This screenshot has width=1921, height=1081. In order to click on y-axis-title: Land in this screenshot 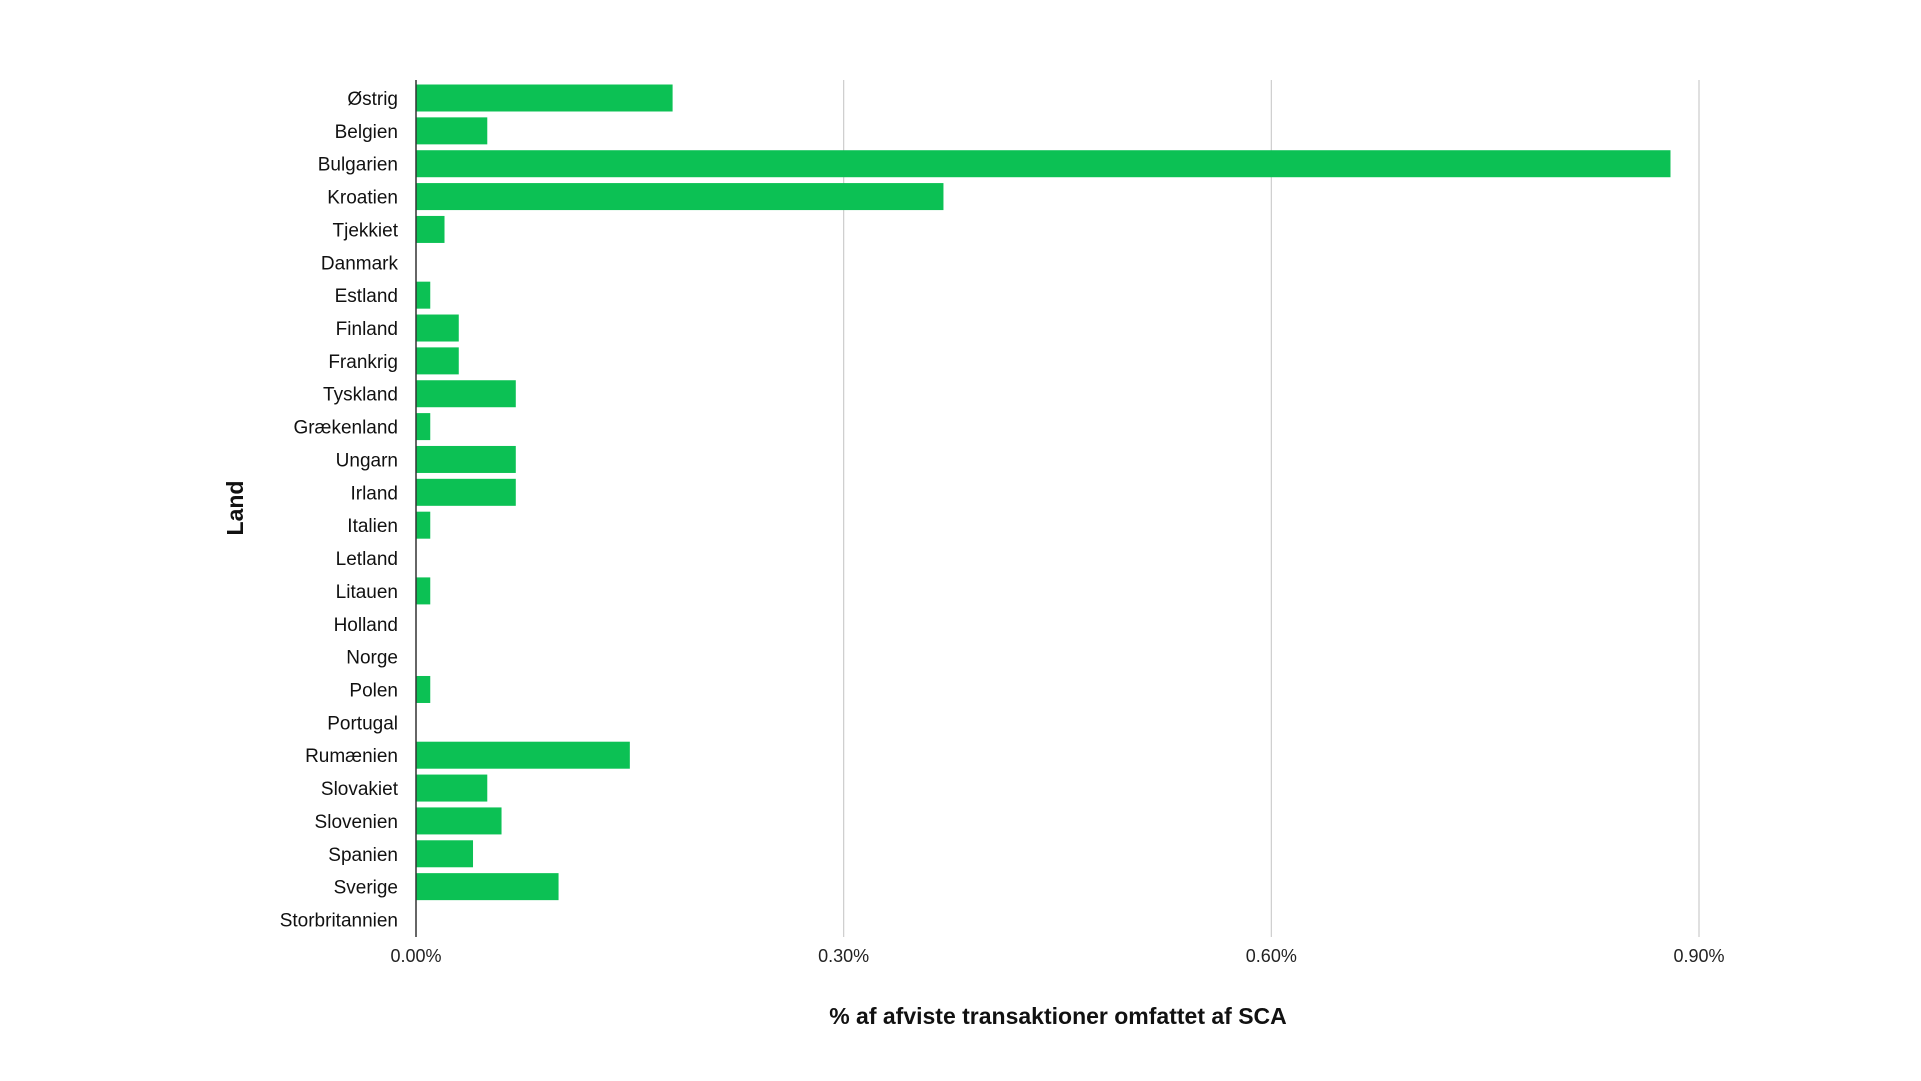, I will do `click(235, 508)`.